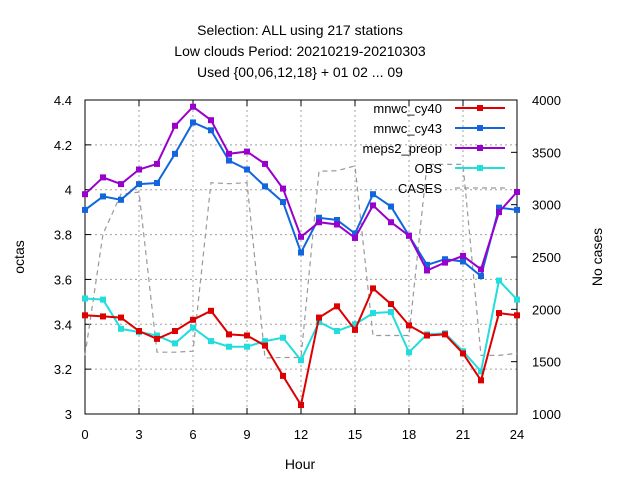 Image resolution: width=640 pixels, height=480 pixels. What do you see at coordinates (546, 152) in the screenshot?
I see `y2-tick-label: 3500` at bounding box center [546, 152].